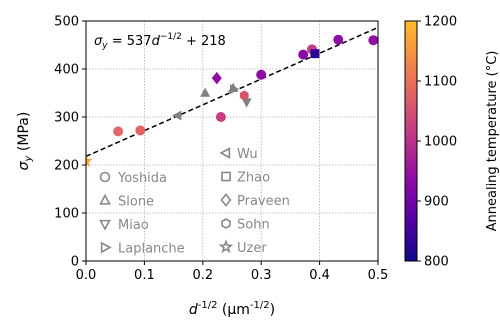 The width and height of the screenshot is (500, 321). I want to click on legend-marker-circle, so click(105, 177).